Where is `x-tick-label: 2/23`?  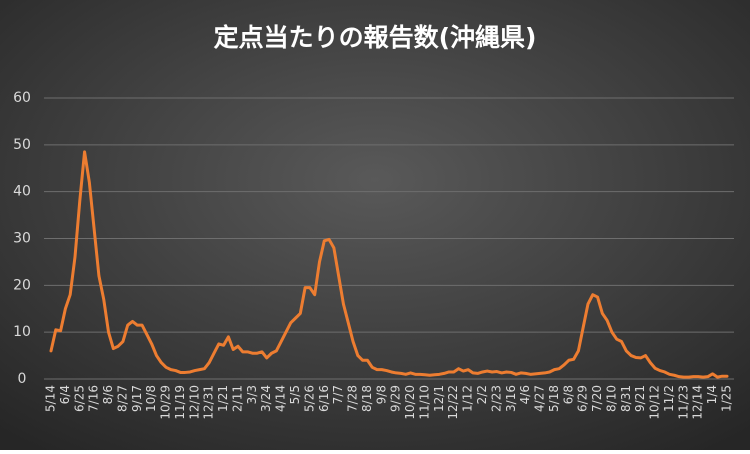
x-tick-label: 2/23 is located at coordinates (496, 398).